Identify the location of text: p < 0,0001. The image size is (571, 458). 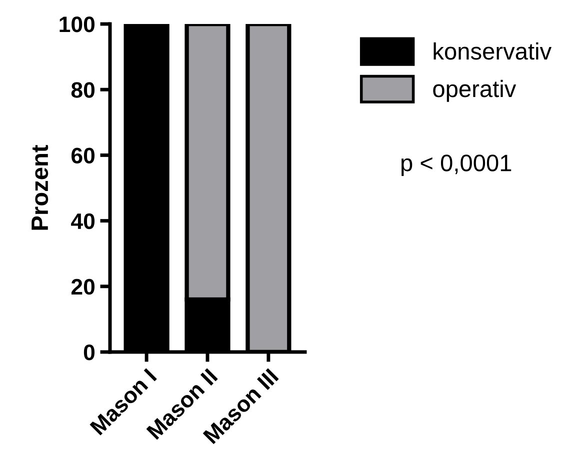
(457, 165).